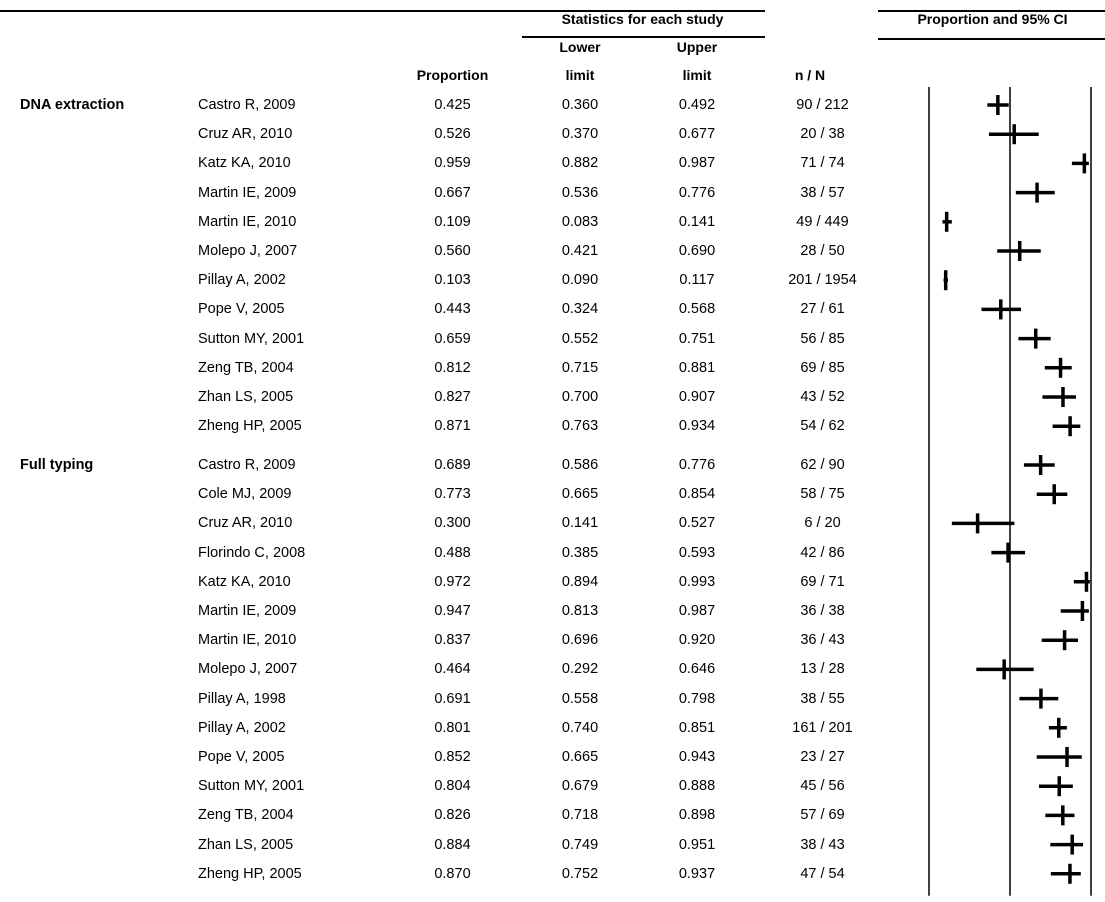  Describe the element at coordinates (242, 698) in the screenshot. I see `study-name: Pillay A, 1998` at that location.